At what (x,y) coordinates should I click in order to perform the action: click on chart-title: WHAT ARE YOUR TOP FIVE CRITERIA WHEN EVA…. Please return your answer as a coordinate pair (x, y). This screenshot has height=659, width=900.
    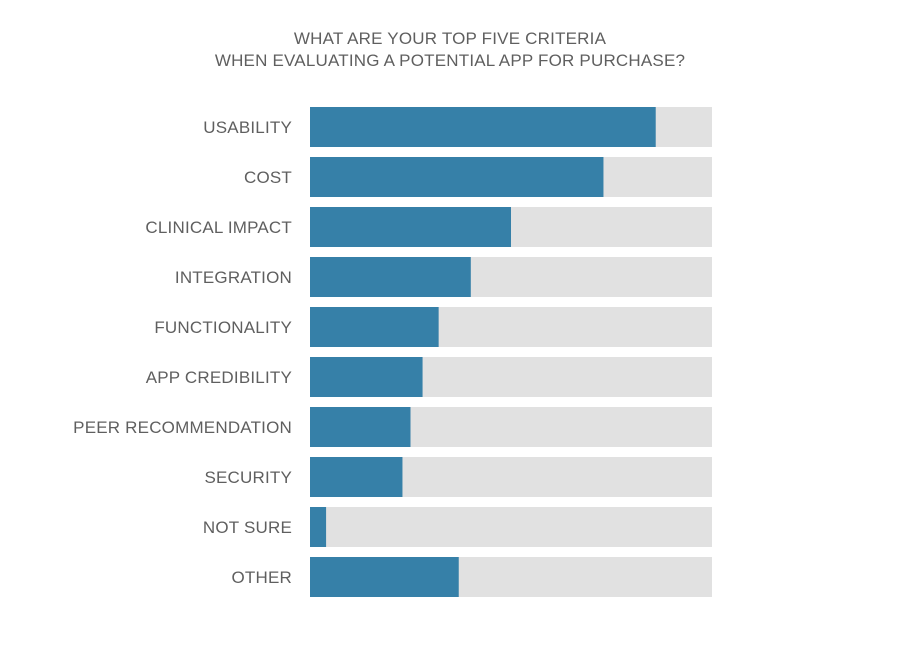
    Looking at the image, I should click on (450, 50).